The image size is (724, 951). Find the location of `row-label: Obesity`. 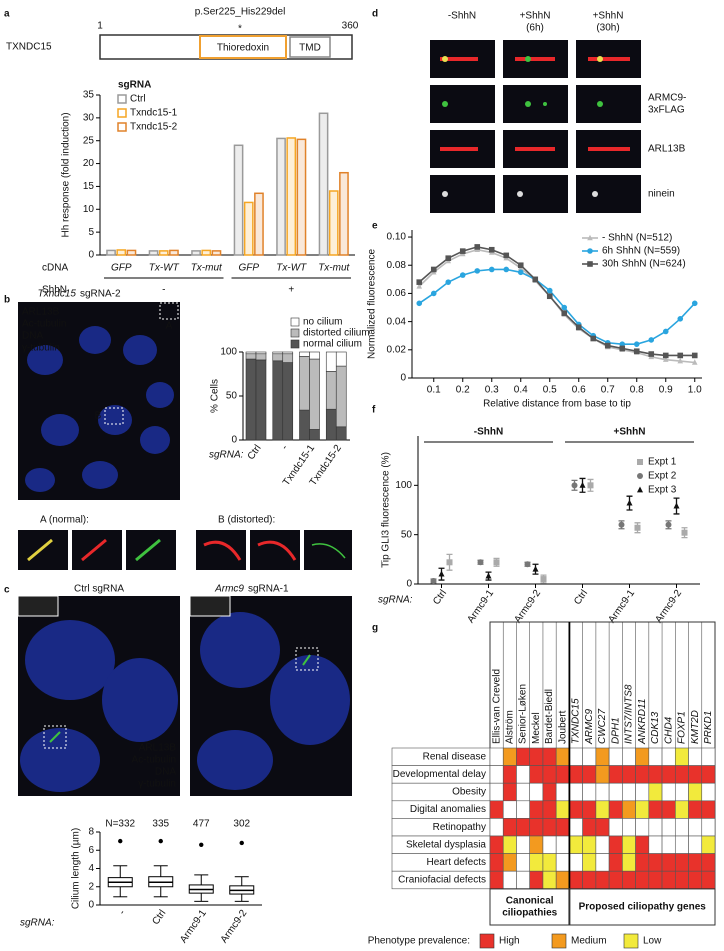

row-label: Obesity is located at coordinates (469, 792).